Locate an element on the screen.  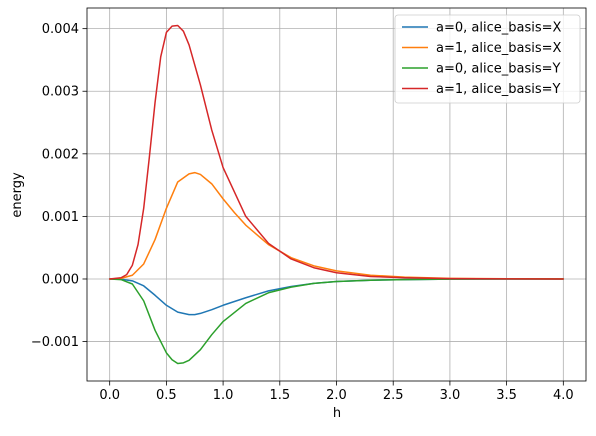
y-tick-label: −0.001 is located at coordinates (55, 342).